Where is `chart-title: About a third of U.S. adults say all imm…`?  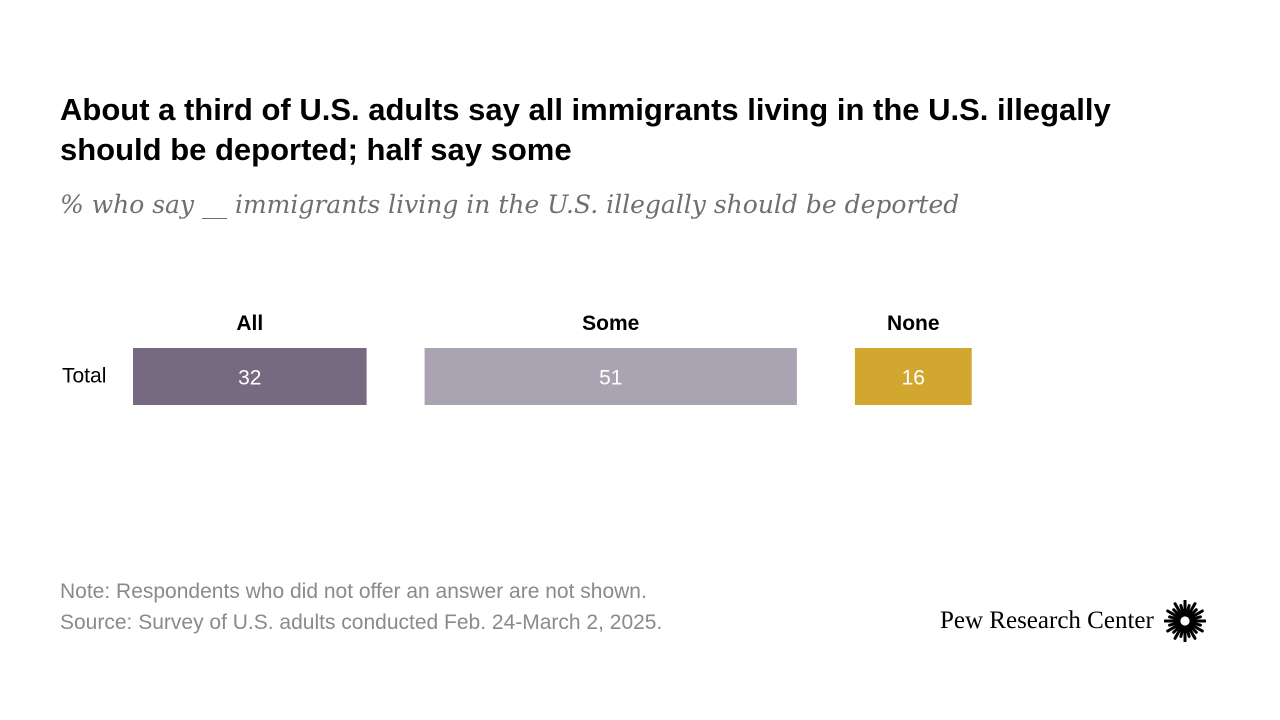 chart-title: About a third of U.S. adults say all imm… is located at coordinates (585, 129).